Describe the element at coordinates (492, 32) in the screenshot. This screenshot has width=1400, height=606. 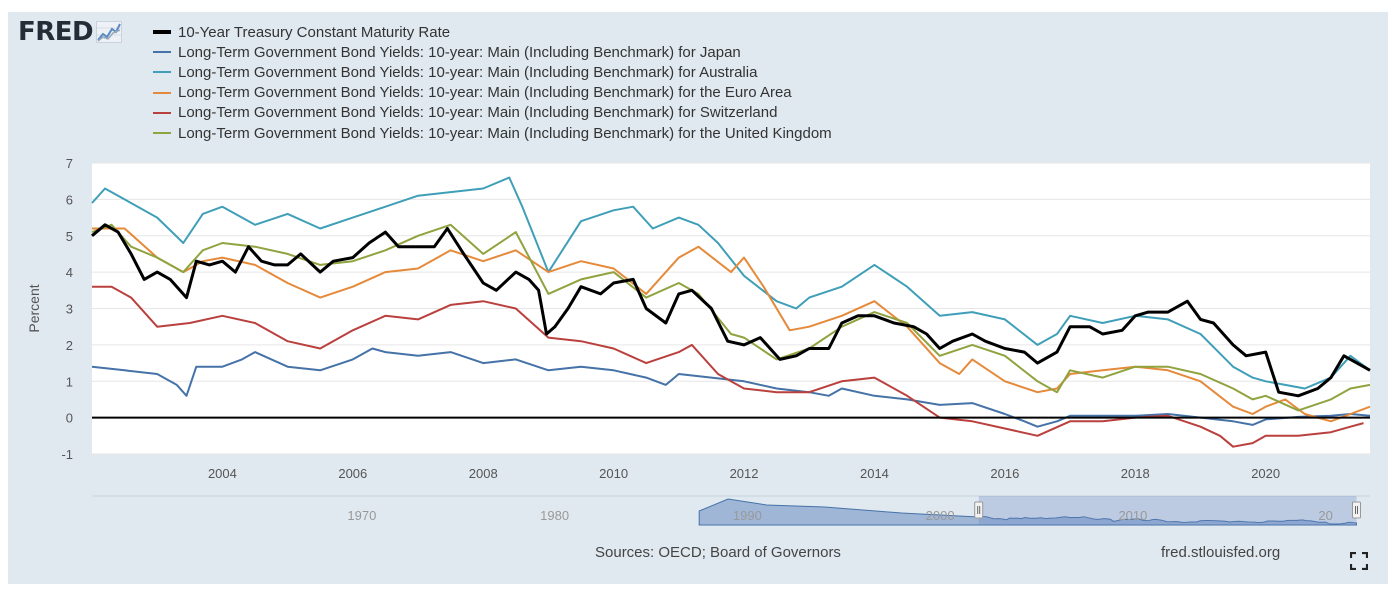
I see `legend-item-us-treasury: 10-Year Treasury Constant Maturity Rate` at that location.